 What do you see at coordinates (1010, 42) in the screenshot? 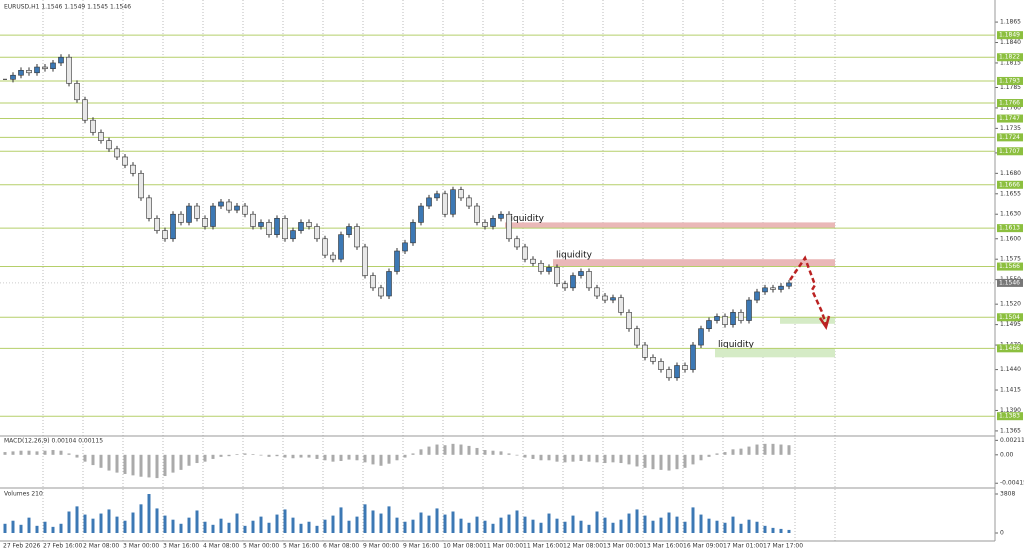
I see `y-tick-label: 1.1840` at bounding box center [1010, 42].